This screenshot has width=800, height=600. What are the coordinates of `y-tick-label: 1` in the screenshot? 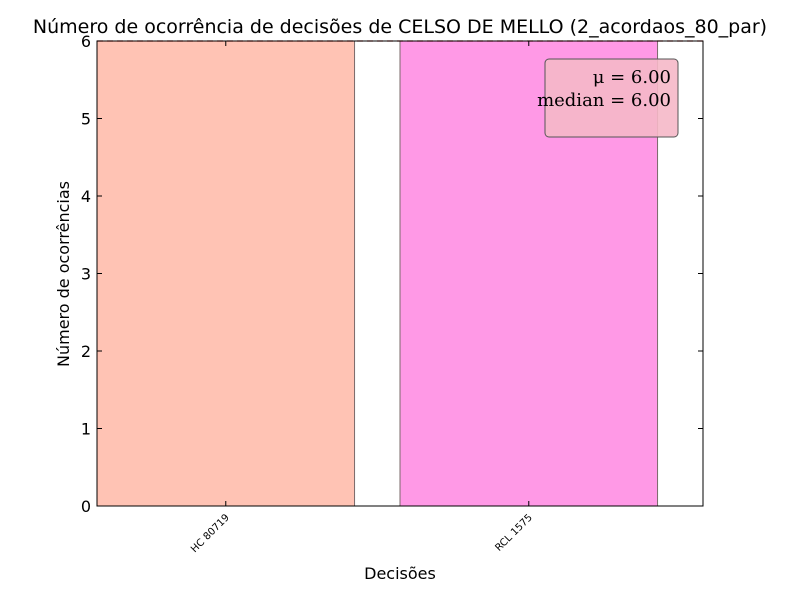 It's located at (86, 429).